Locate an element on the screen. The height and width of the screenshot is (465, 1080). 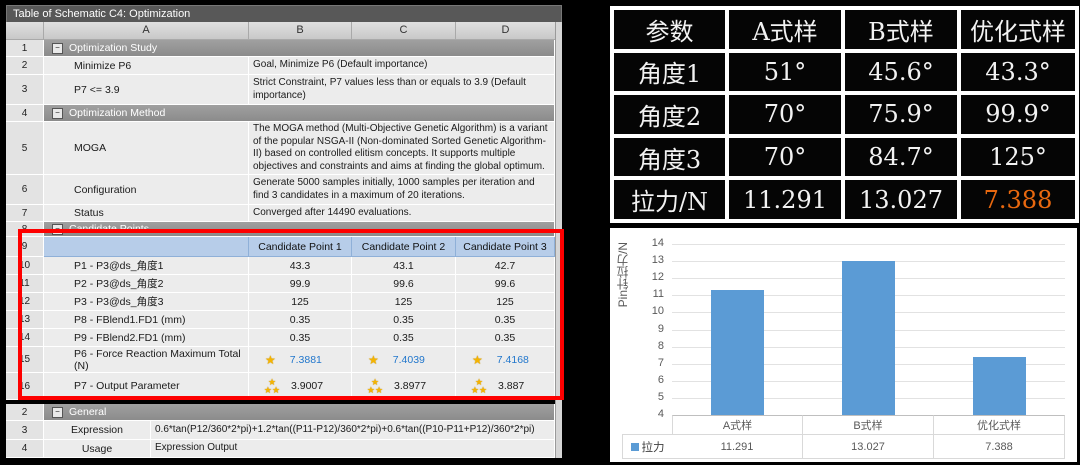
row-number-cell: 1 is located at coordinates (25, 48).